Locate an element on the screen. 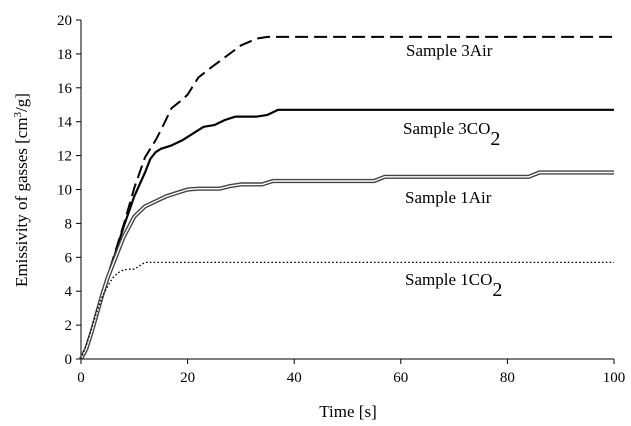  x-tick-label: 100 is located at coordinates (614, 378).